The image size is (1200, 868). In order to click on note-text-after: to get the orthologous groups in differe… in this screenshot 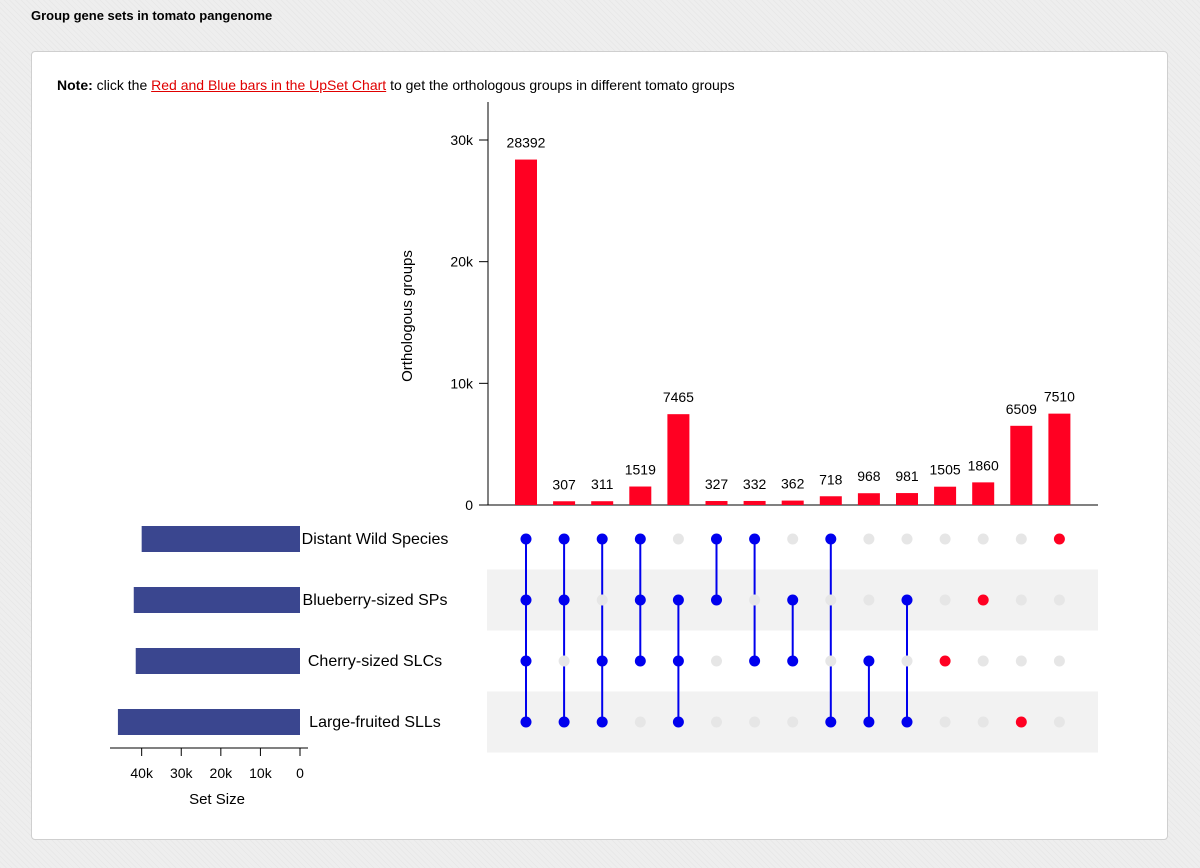, I will do `click(562, 85)`.